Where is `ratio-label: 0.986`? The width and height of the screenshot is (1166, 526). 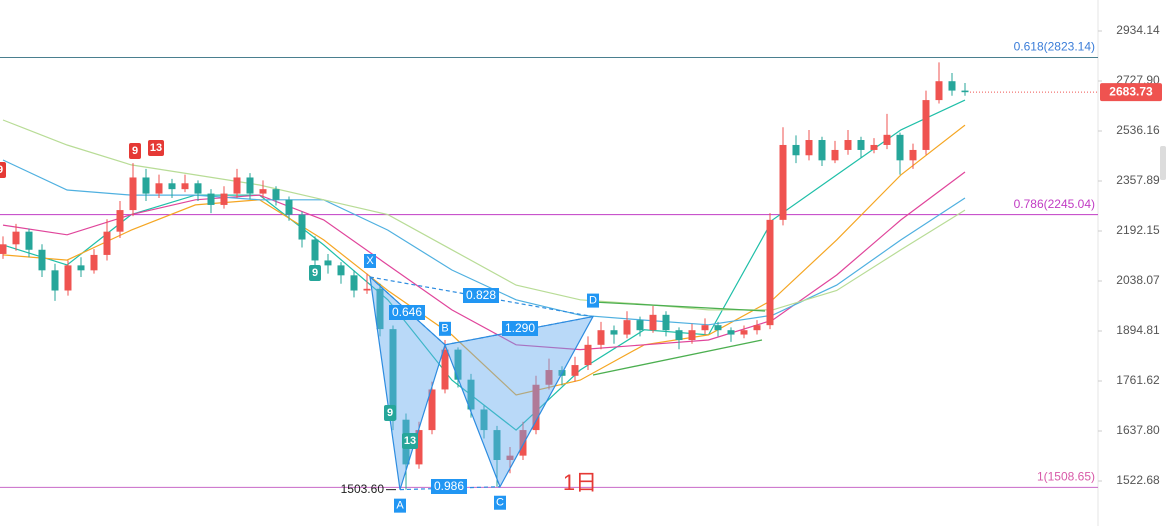 ratio-label: 0.986 is located at coordinates (449, 486).